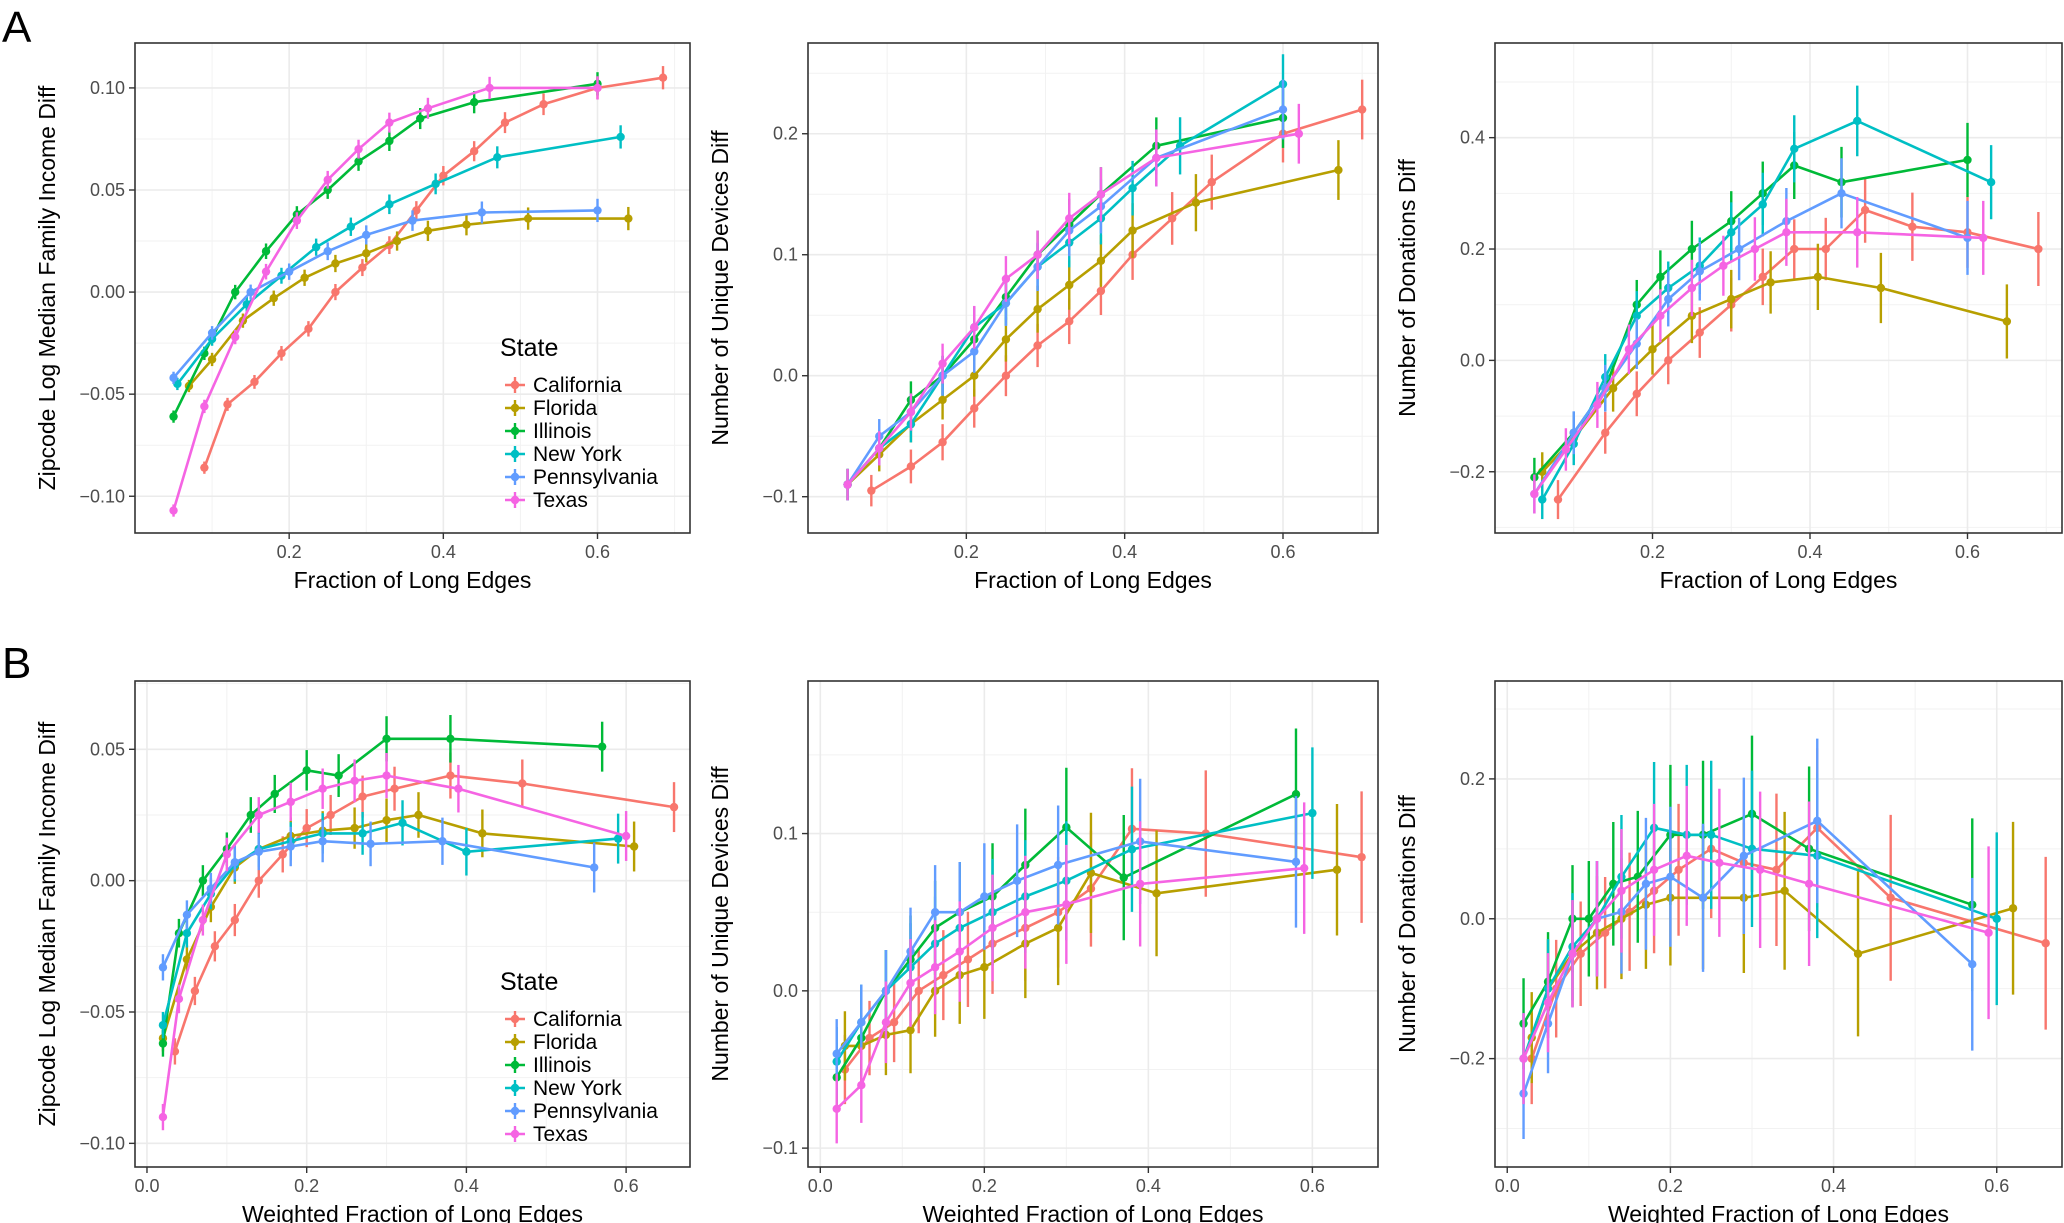 The width and height of the screenshot is (2064, 1223). What do you see at coordinates (1833, 1186) in the screenshot?
I see `x-tick-label: 0.4` at bounding box center [1833, 1186].